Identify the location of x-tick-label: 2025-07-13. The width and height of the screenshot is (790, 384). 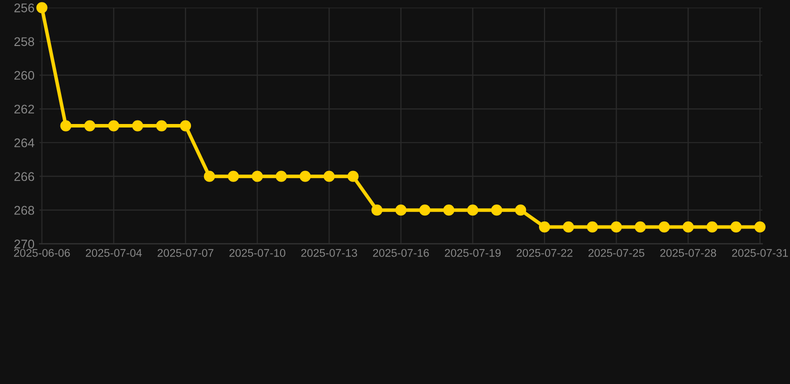
(329, 252).